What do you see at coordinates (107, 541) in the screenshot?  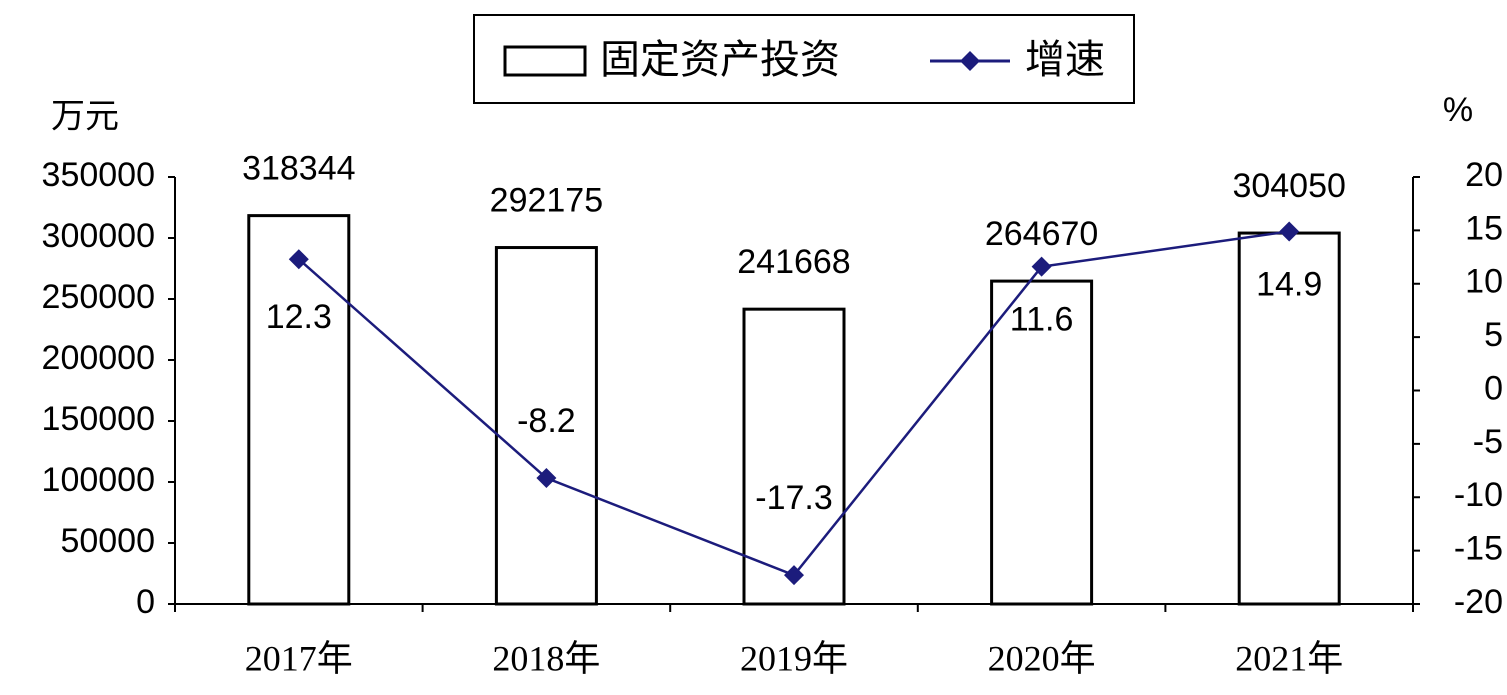 I see `y-tick-label: 50000` at bounding box center [107, 541].